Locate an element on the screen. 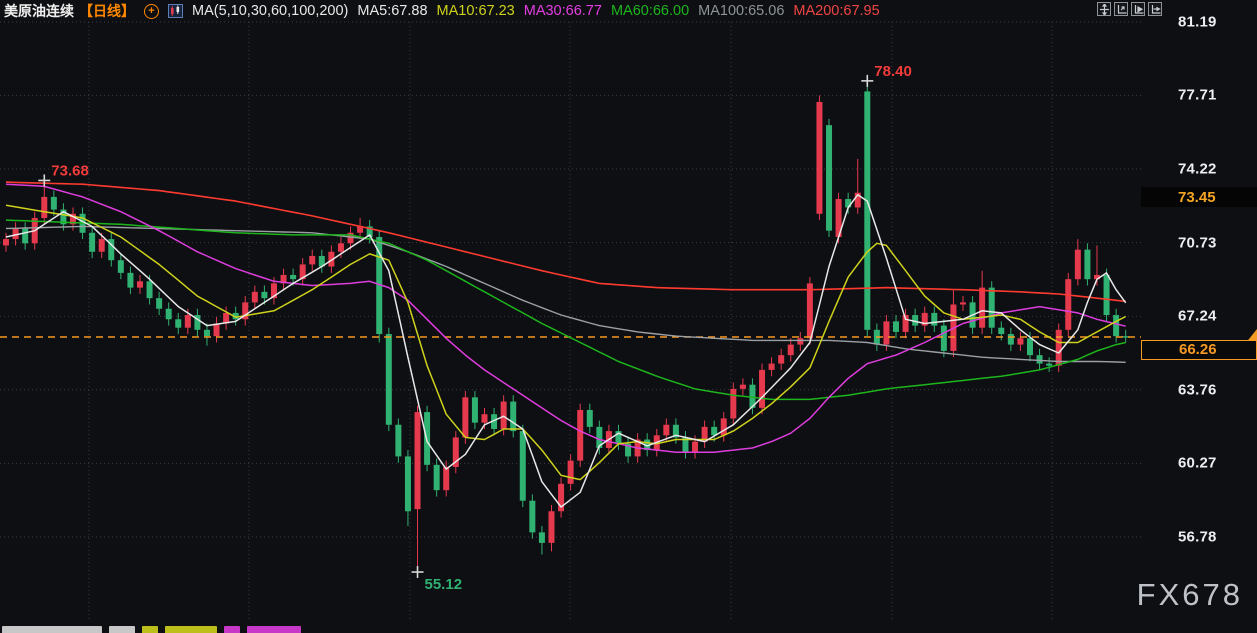  pane-scale-icon is located at coordinates (1121, 9).